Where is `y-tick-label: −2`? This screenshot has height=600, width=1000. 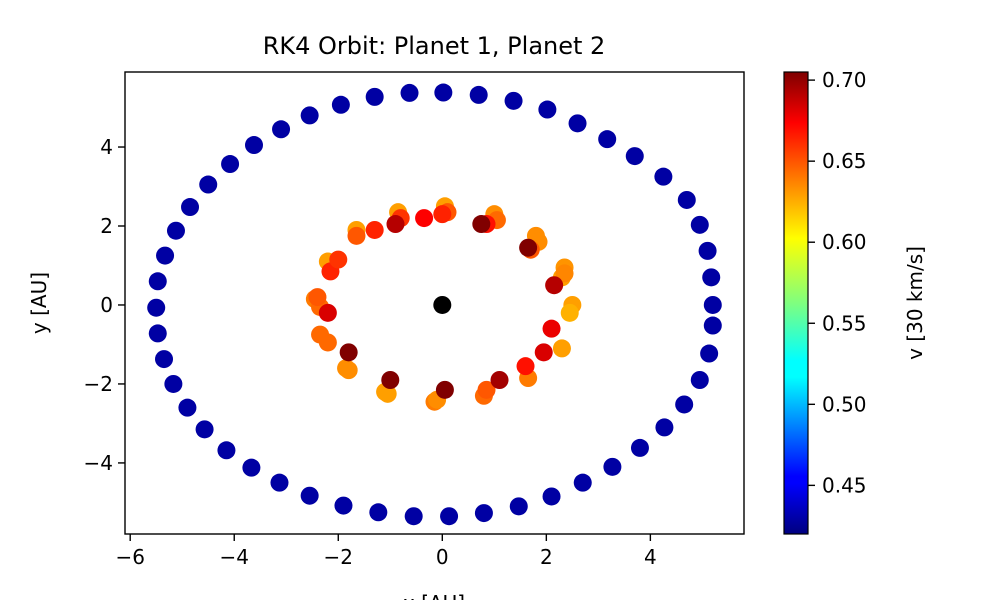 y-tick-label: −2 is located at coordinates (98, 384).